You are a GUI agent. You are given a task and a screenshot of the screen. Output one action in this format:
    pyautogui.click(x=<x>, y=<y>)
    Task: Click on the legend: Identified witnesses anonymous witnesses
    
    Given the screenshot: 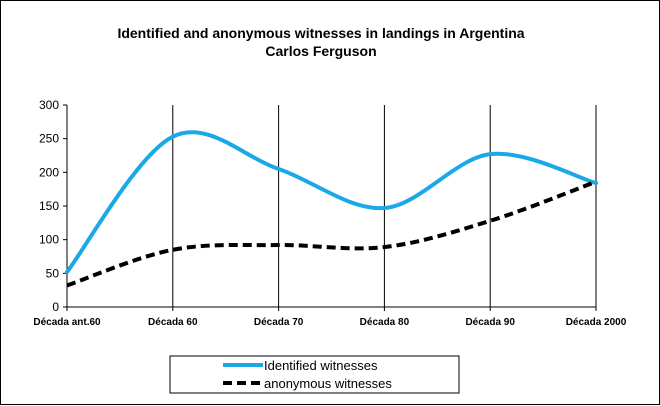 What is the action you would take?
    pyautogui.click(x=314, y=374)
    